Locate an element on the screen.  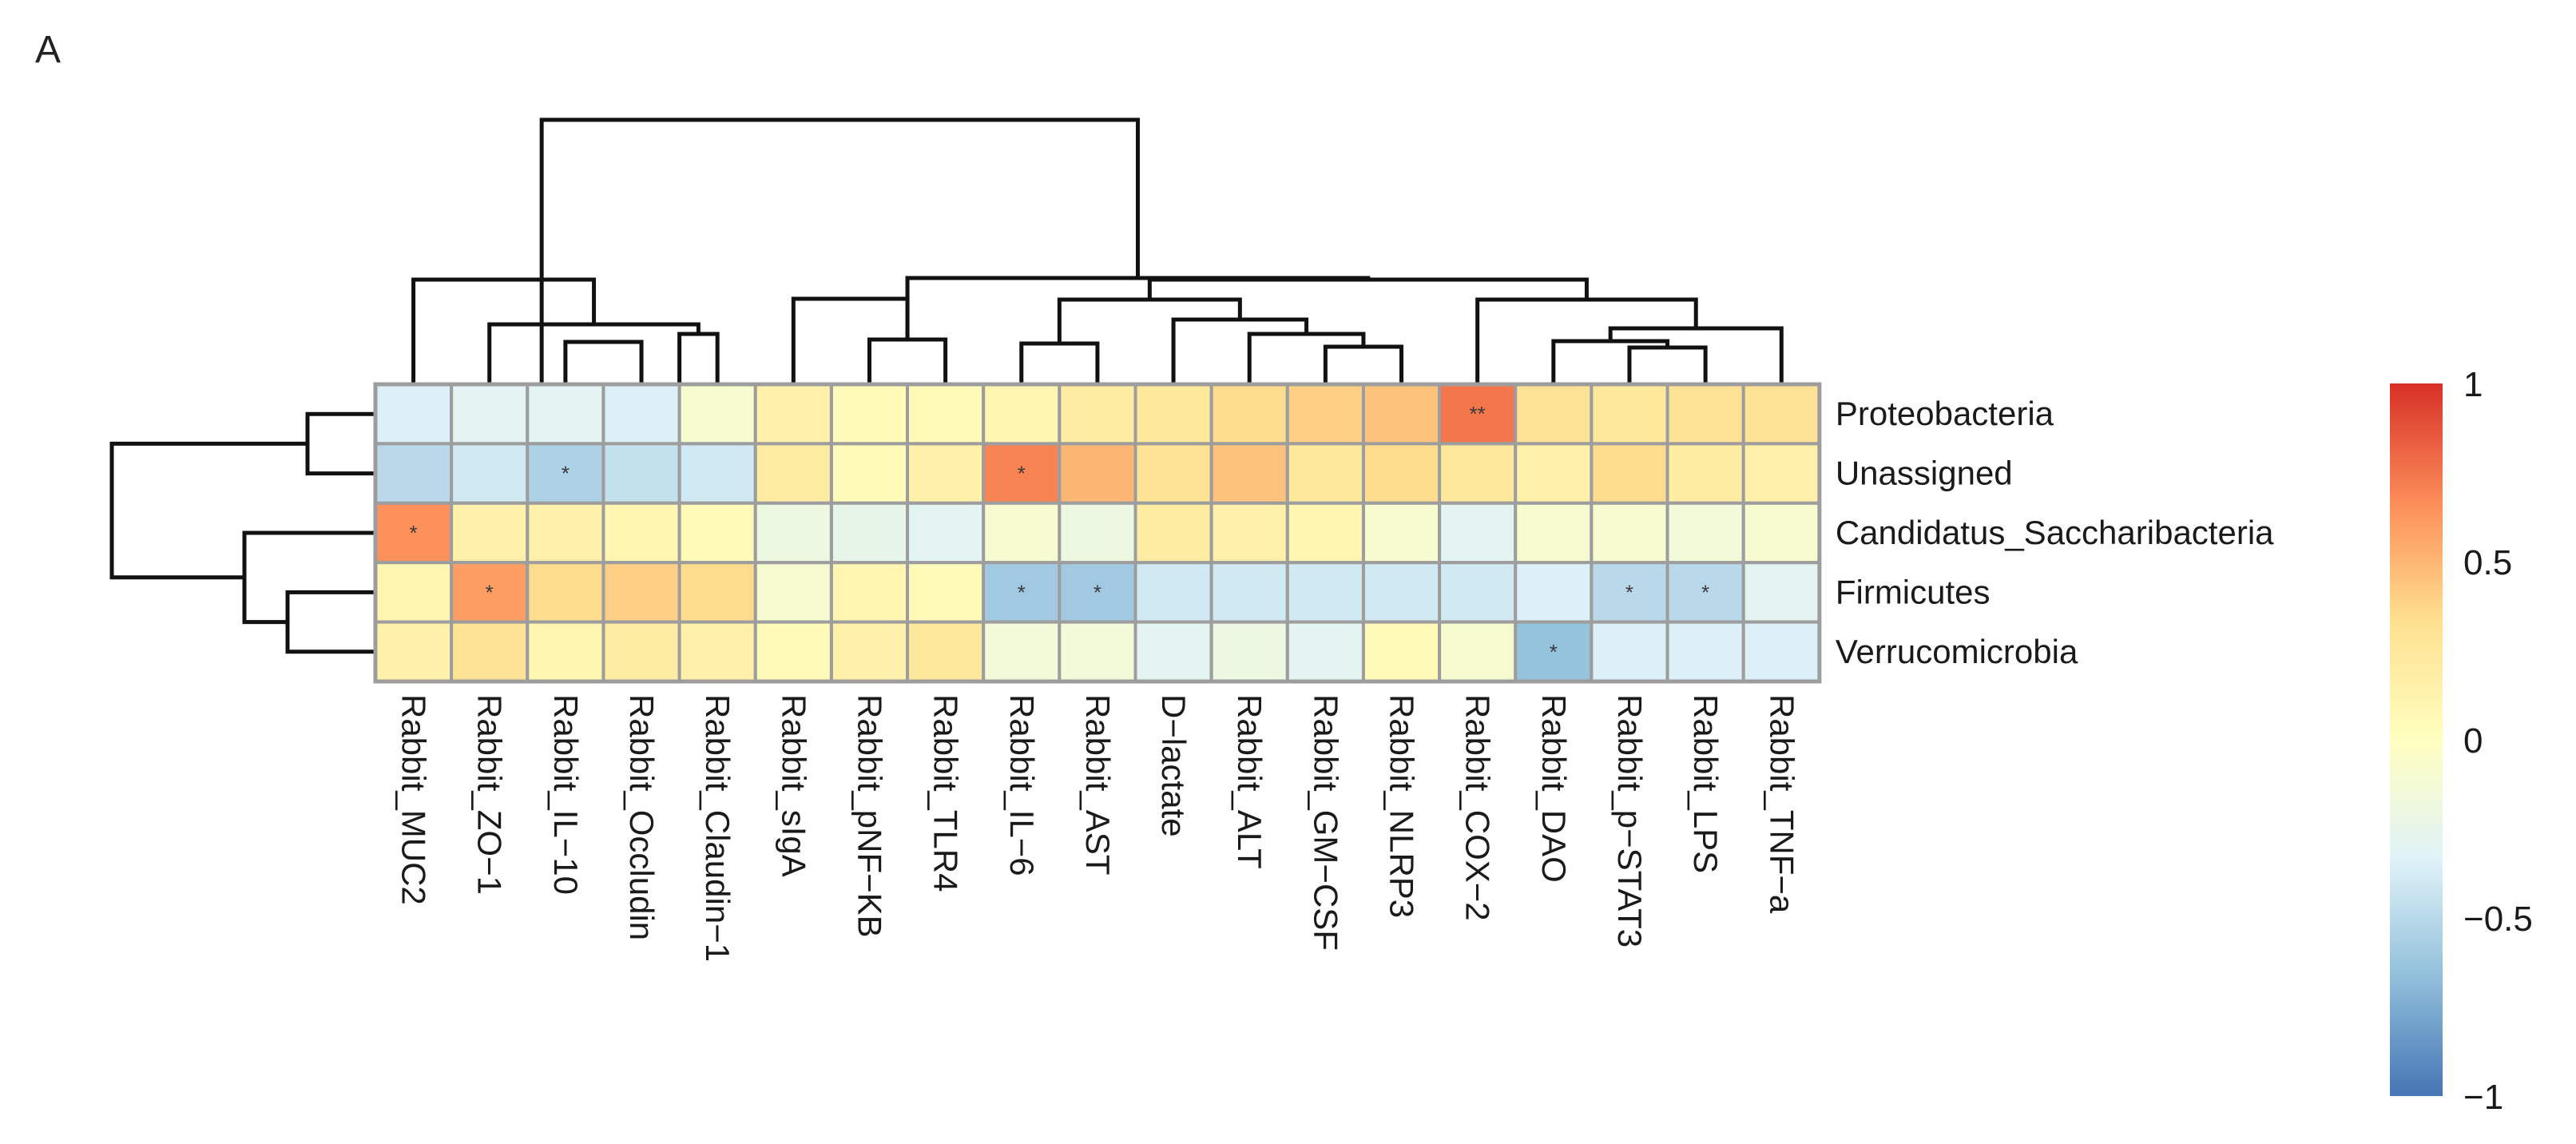
row-label: Candidatus_Saccharibacteria is located at coordinates (2055, 532).